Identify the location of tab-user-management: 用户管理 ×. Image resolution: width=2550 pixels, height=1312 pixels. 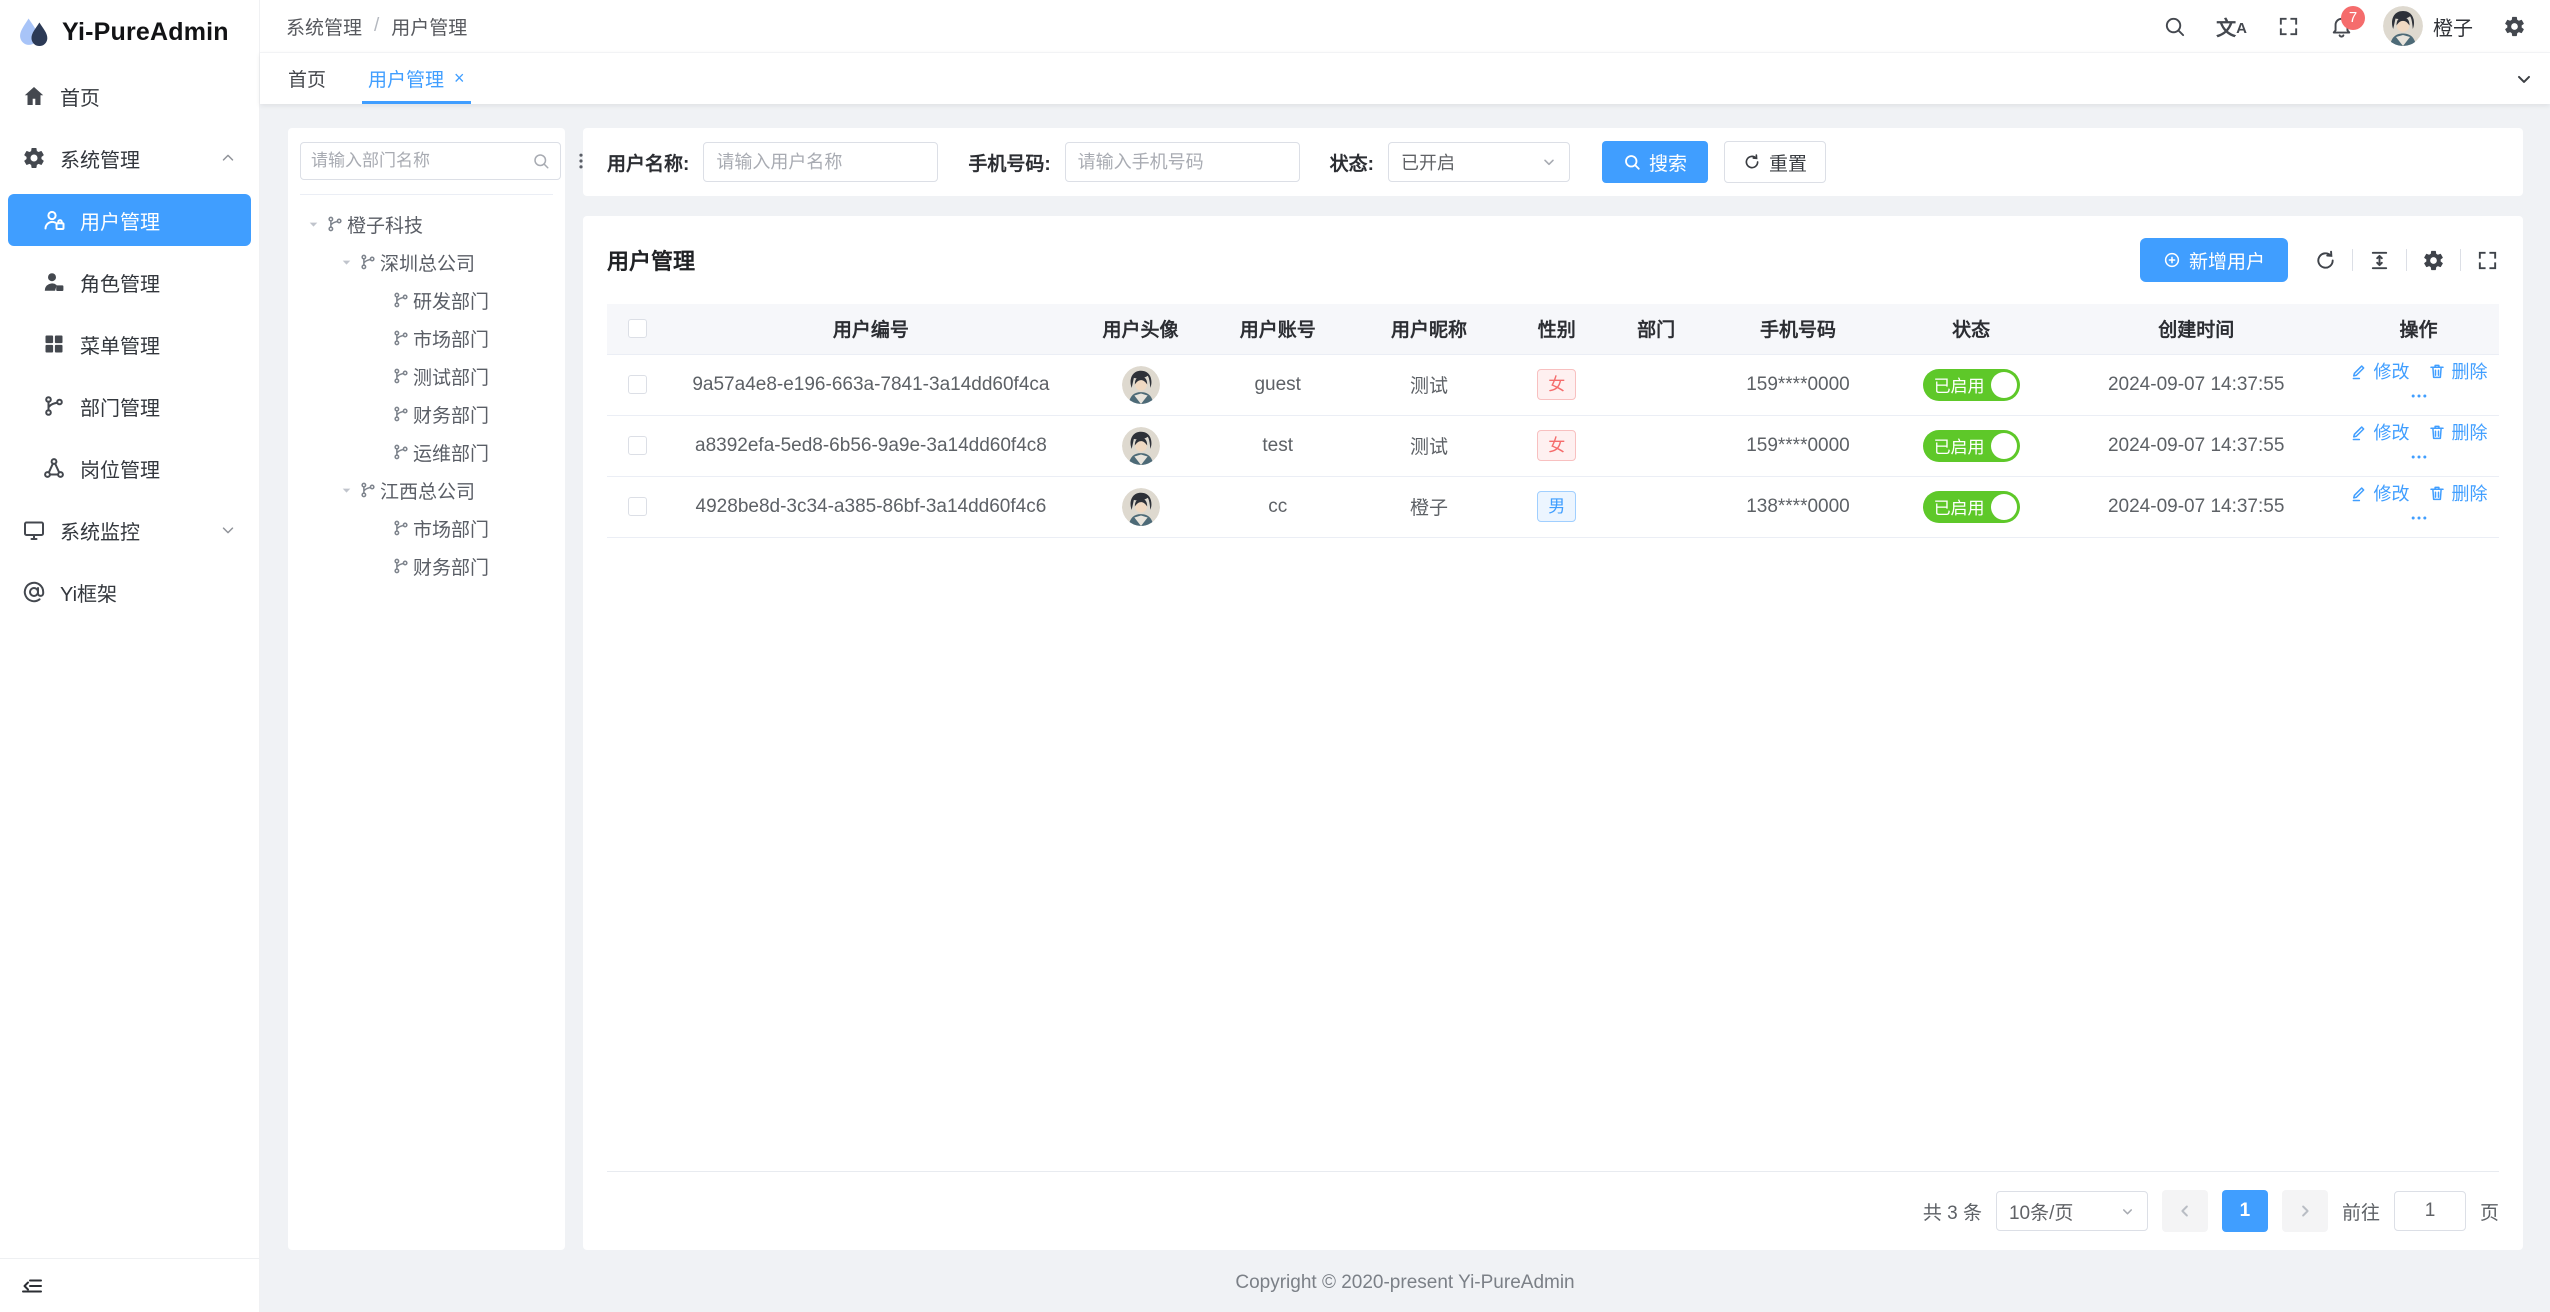
(416, 78).